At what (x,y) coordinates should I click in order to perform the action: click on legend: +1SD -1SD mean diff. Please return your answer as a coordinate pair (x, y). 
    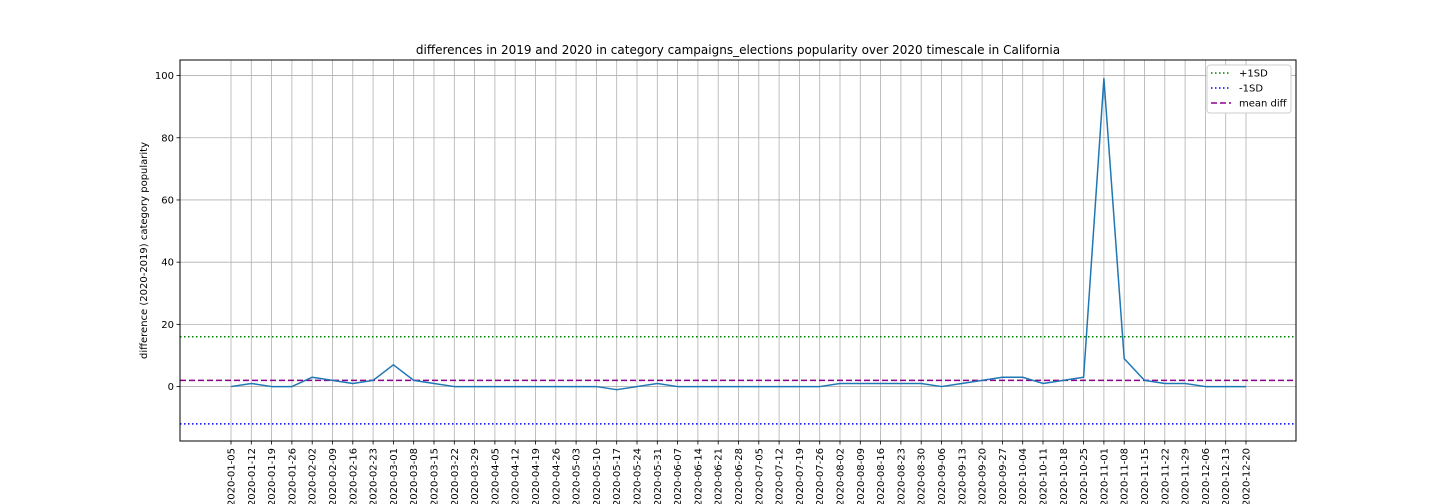
    Looking at the image, I should click on (1249, 89).